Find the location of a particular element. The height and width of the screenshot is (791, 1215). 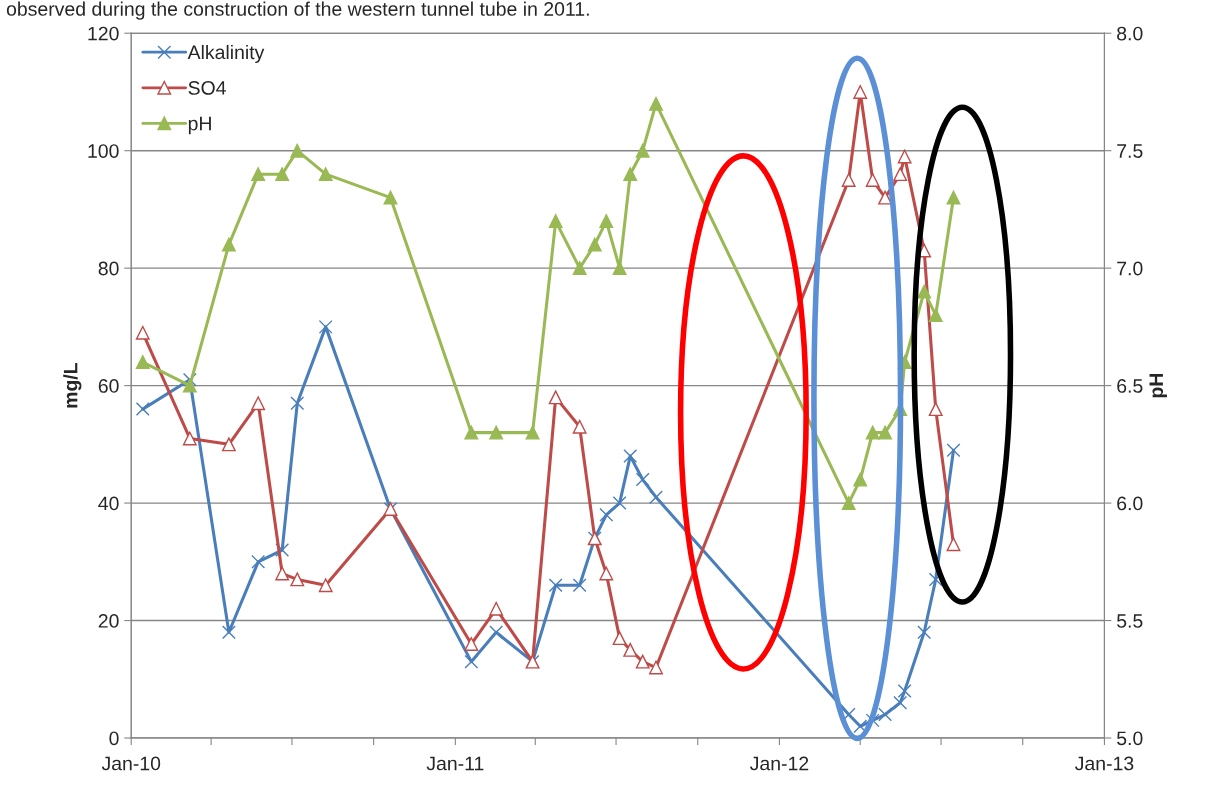

x-tick-label: Jan-13 is located at coordinates (1104, 763).